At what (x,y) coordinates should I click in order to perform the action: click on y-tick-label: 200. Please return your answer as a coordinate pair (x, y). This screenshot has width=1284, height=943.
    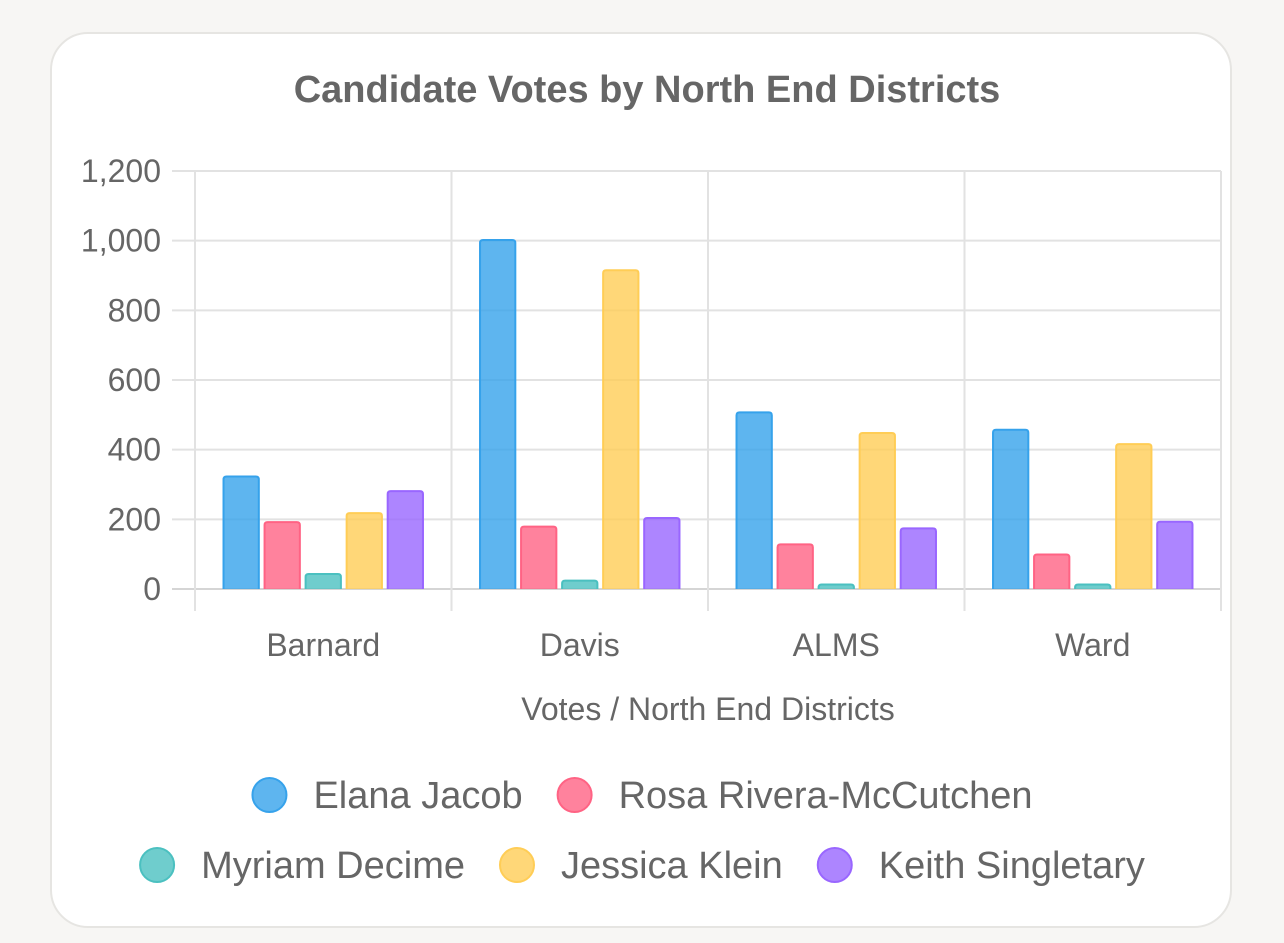
    Looking at the image, I should click on (134, 519).